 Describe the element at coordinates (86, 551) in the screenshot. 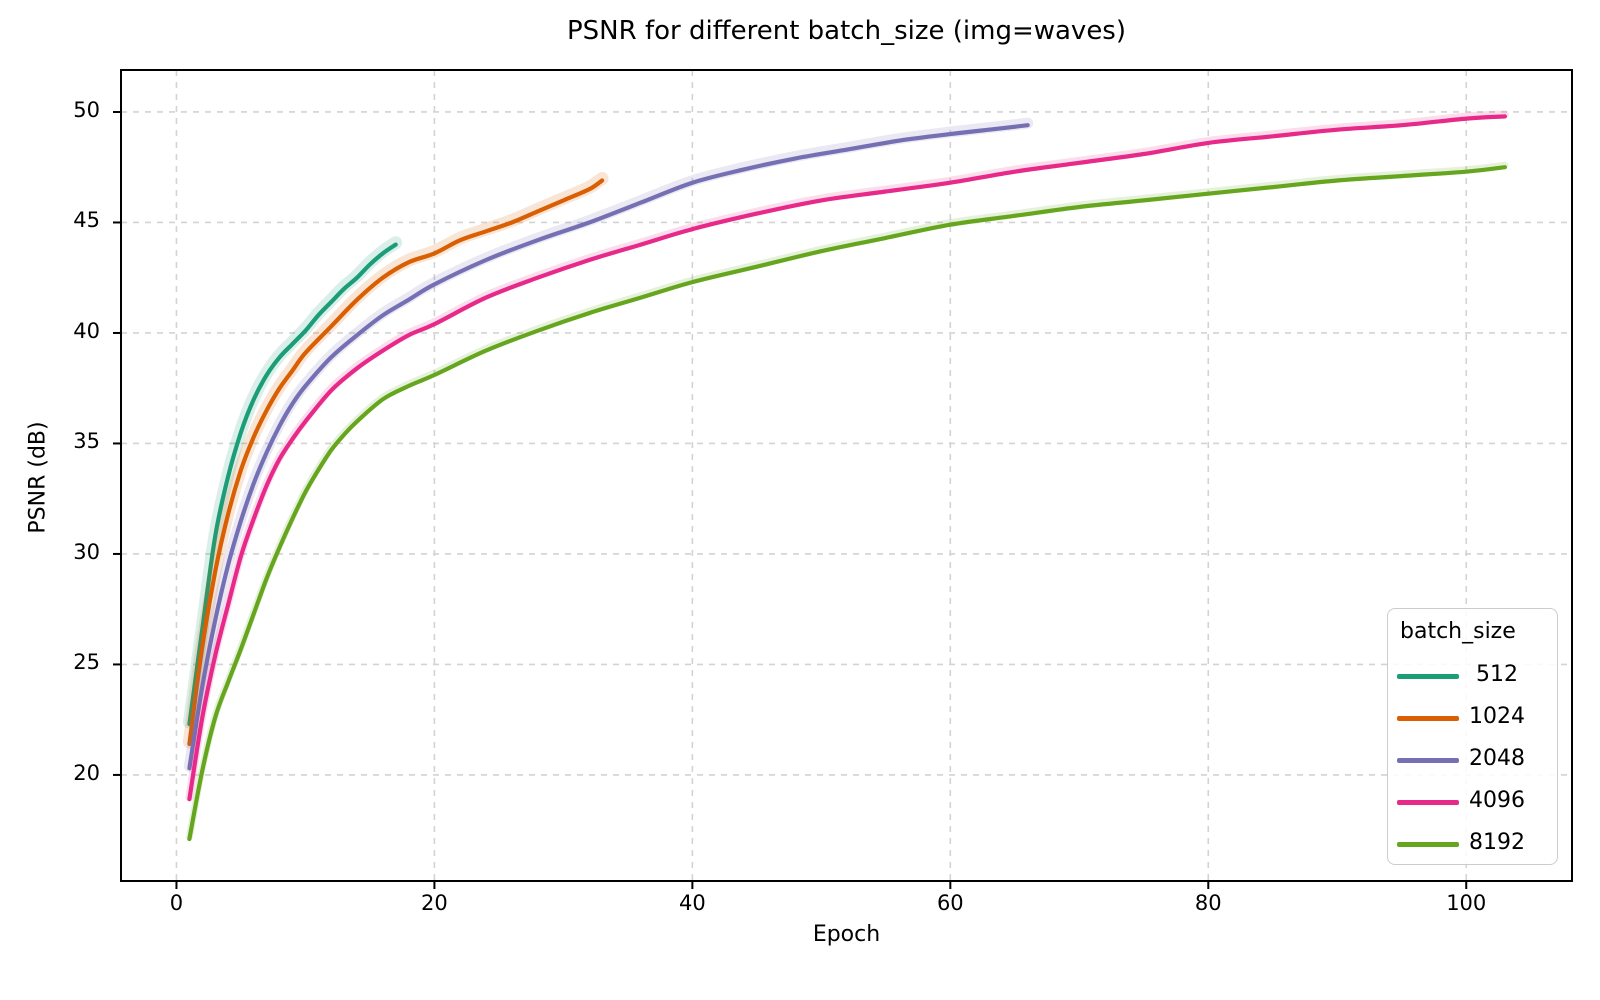

I see `y-tick-label-30: 30` at that location.